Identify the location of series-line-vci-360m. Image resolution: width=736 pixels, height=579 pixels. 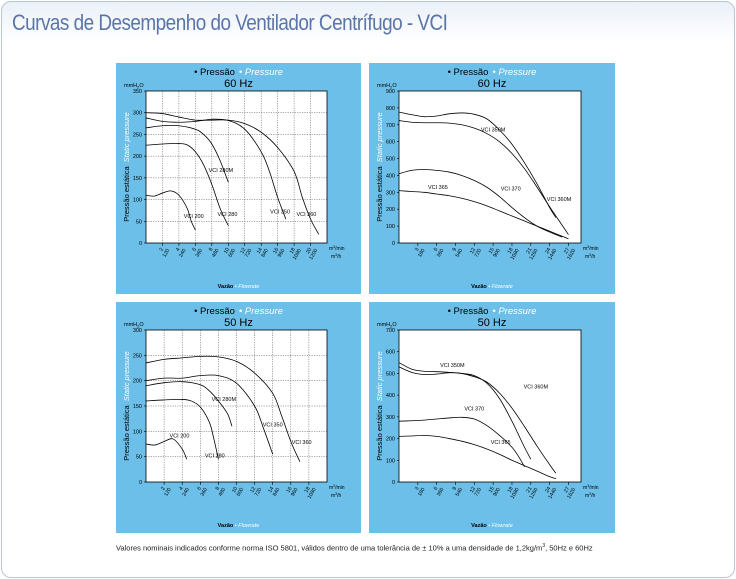
(483, 177).